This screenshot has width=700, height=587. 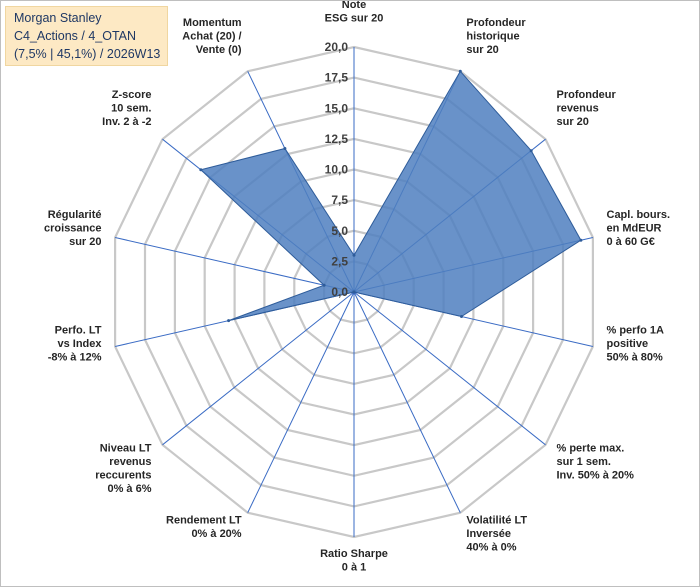 I want to click on radar-tick-labels: 0,0 2,5 5,0 7,5 10,0 12,5 15,0 17,5 20,0, so click(x=337, y=169).